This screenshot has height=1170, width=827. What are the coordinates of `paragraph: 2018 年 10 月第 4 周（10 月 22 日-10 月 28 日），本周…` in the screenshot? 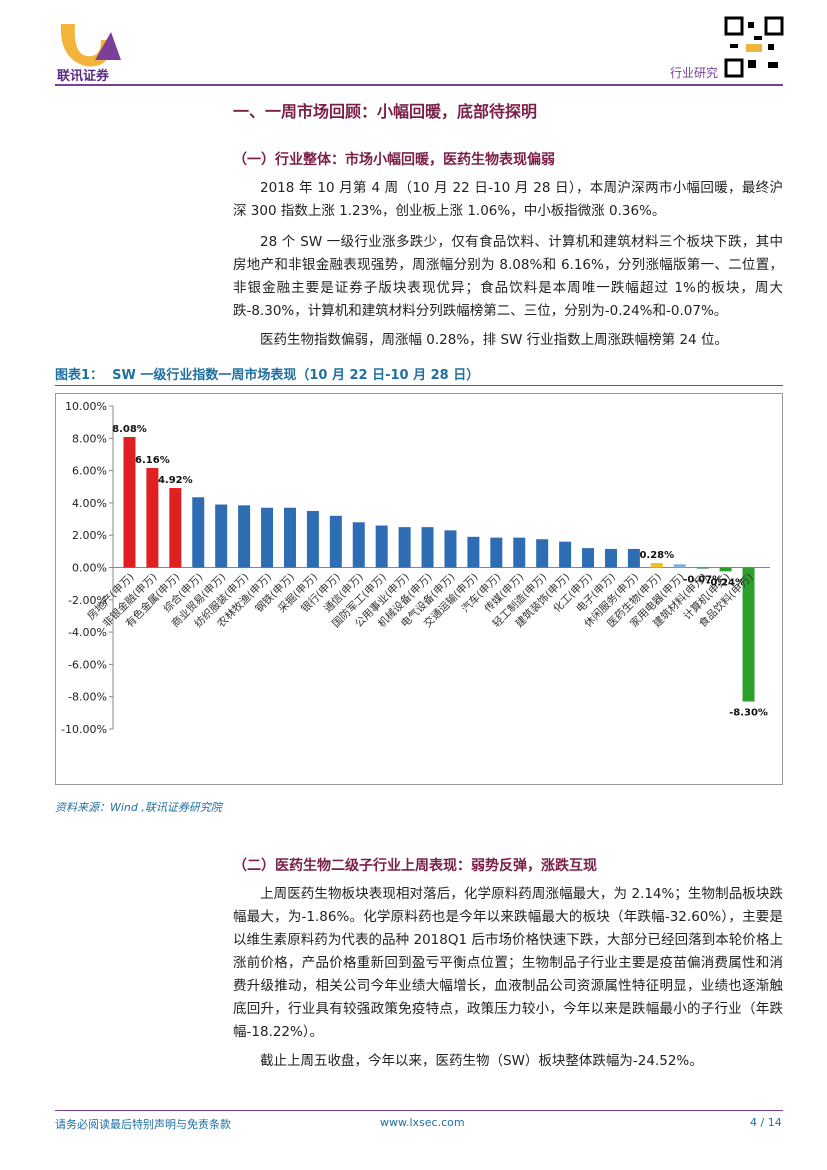 It's located at (508, 199).